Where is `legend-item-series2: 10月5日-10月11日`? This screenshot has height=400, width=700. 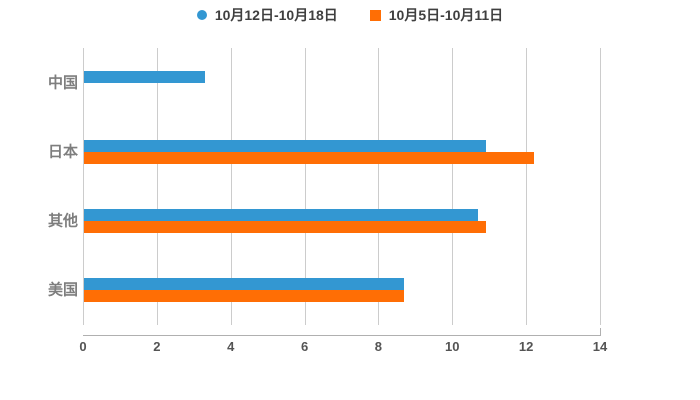 legend-item-series2: 10月5日-10月11日 is located at coordinates (436, 15).